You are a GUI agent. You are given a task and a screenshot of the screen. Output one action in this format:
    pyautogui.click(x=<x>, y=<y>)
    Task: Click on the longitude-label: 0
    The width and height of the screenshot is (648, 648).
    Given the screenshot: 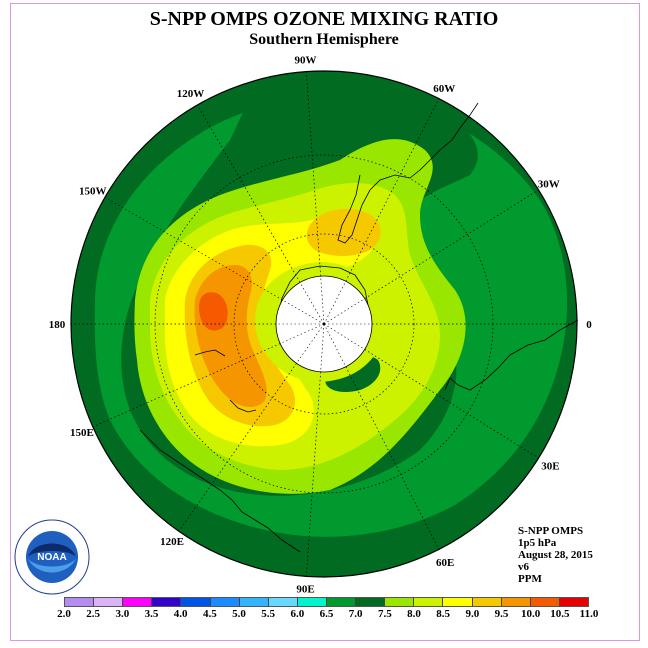 What is the action you would take?
    pyautogui.click(x=589, y=325)
    